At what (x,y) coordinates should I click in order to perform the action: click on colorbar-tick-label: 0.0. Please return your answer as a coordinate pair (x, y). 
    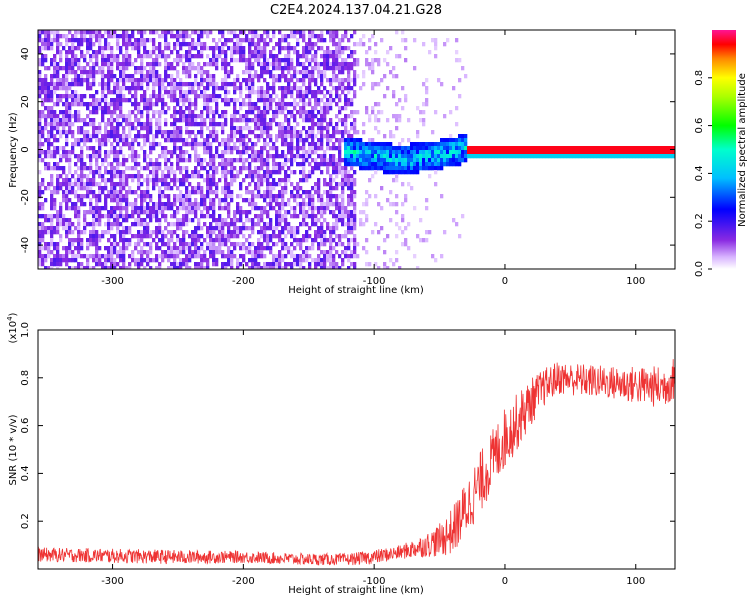
    Looking at the image, I should click on (699, 269).